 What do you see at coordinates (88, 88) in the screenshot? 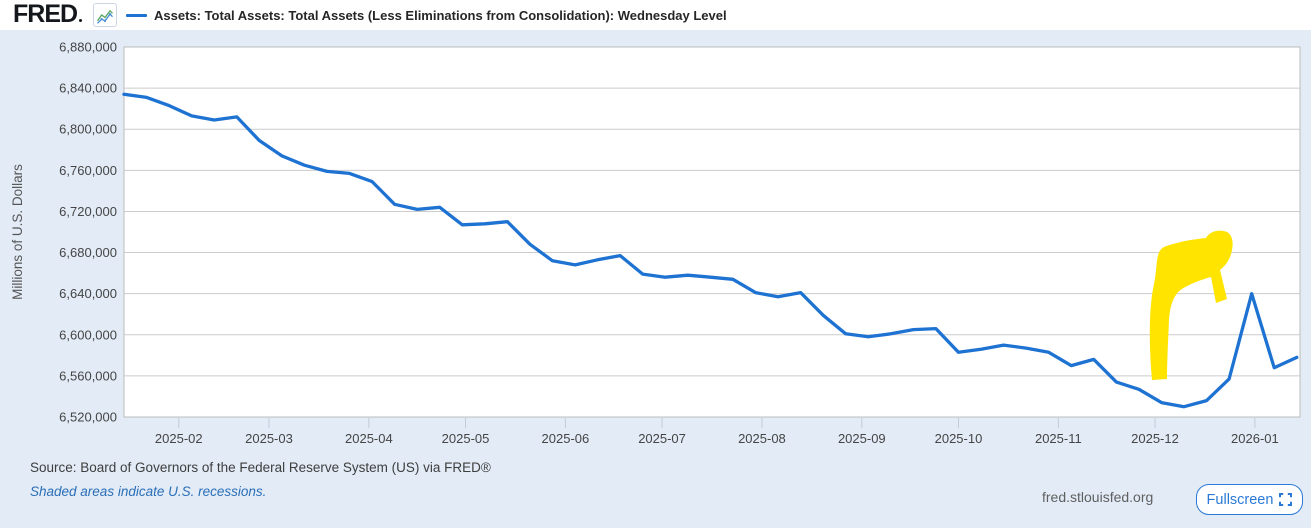
I see `y-axis-tick-label: 6,840,000` at bounding box center [88, 88].